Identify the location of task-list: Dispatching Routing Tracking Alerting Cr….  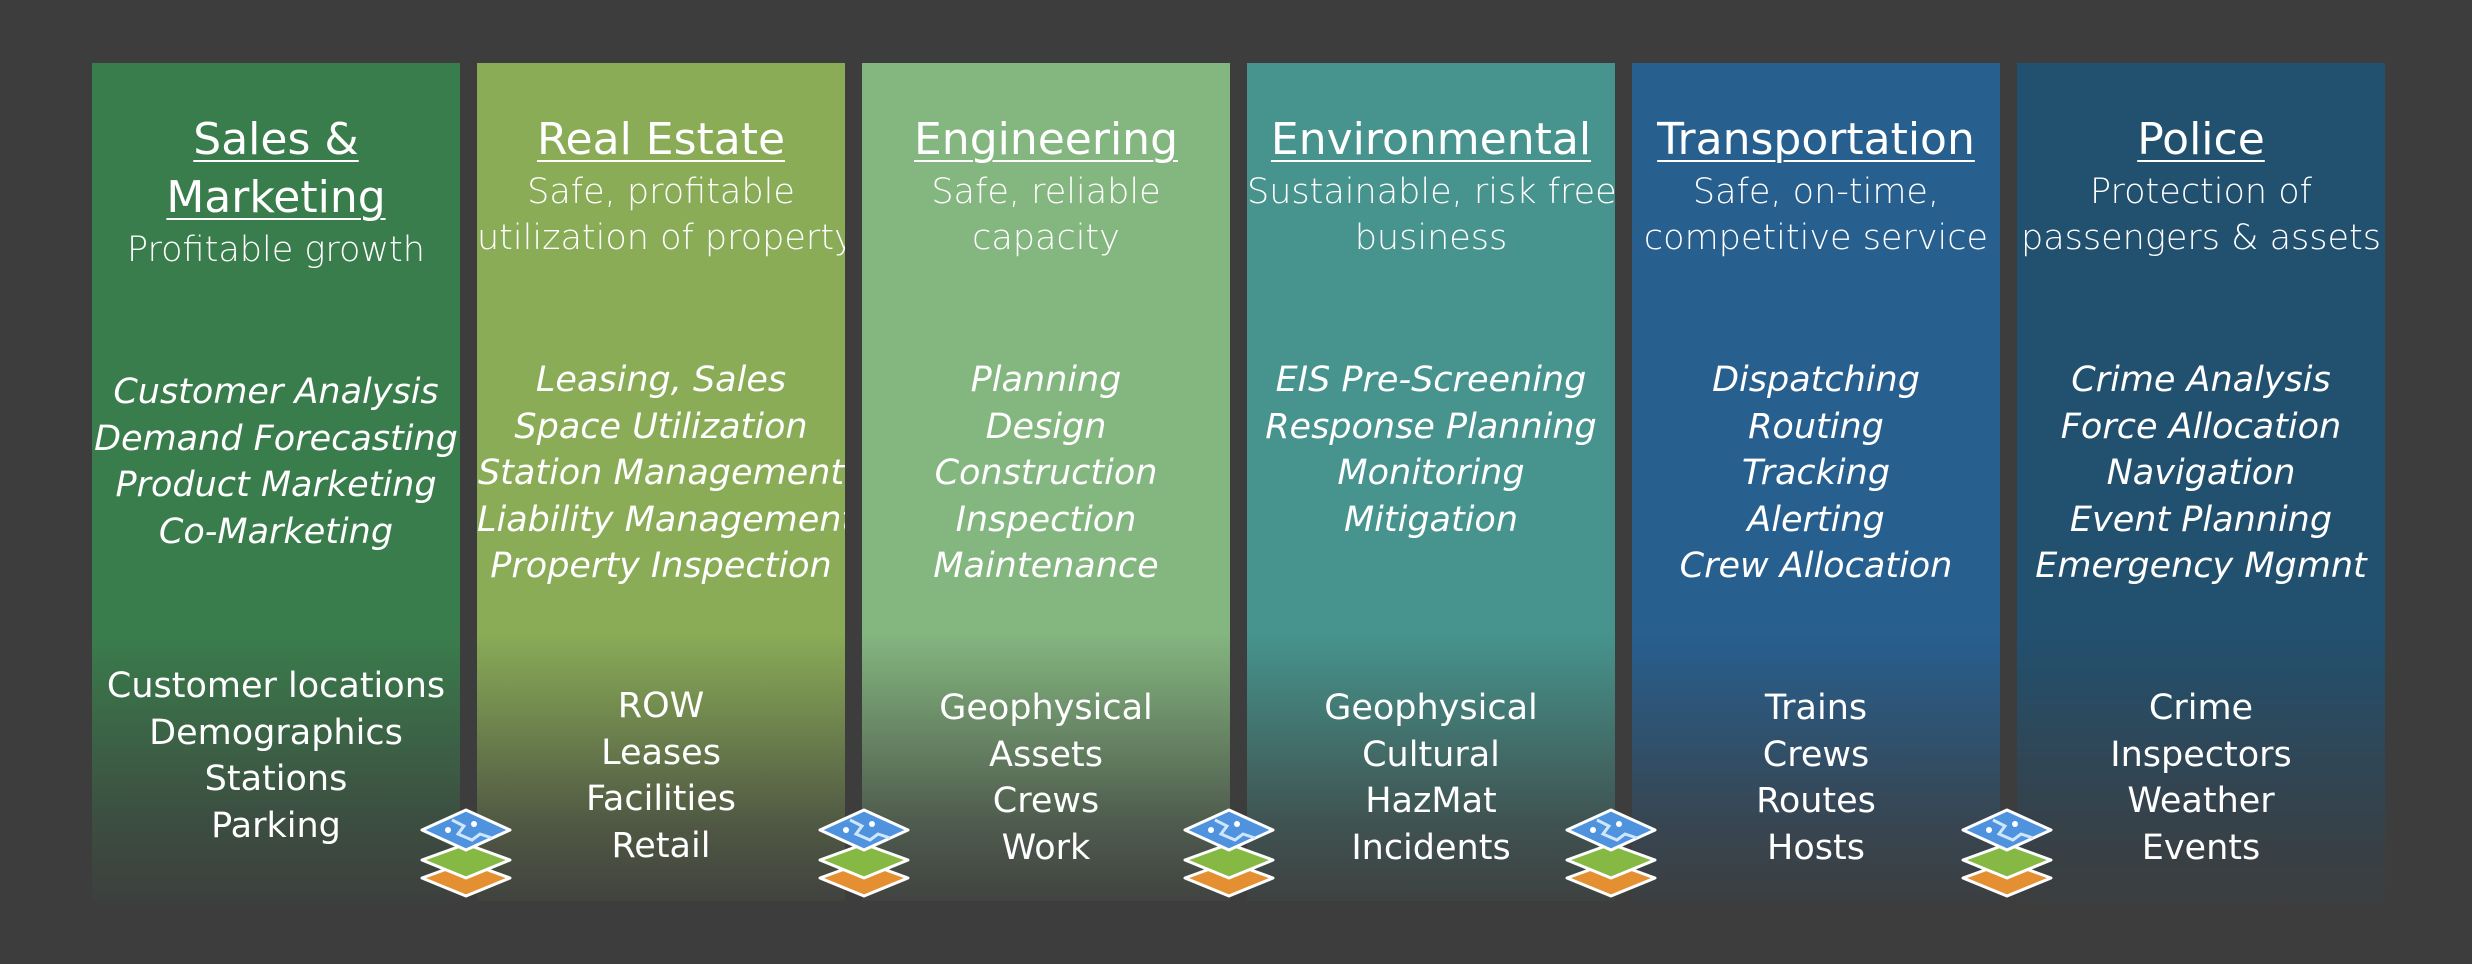
(1816, 473).